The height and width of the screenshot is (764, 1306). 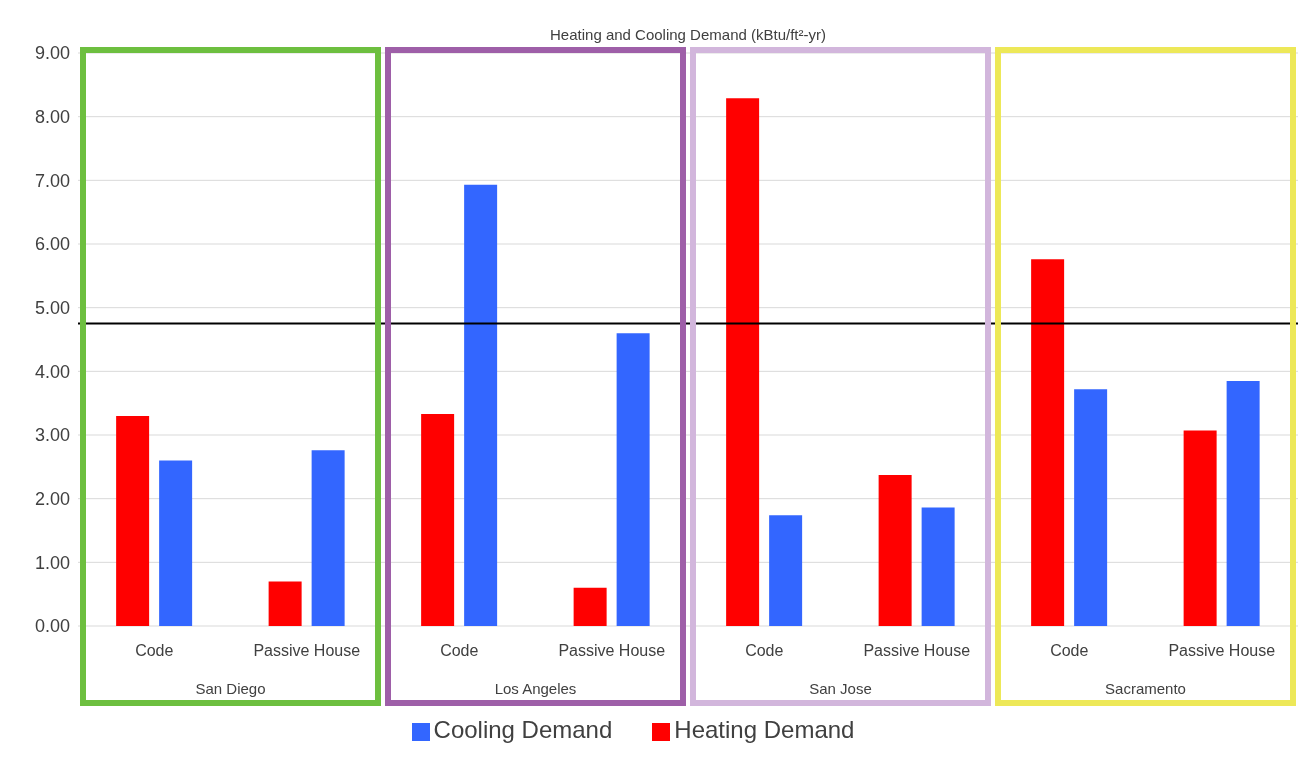 What do you see at coordinates (52, 117) in the screenshot?
I see `y-tick-label: 8.00` at bounding box center [52, 117].